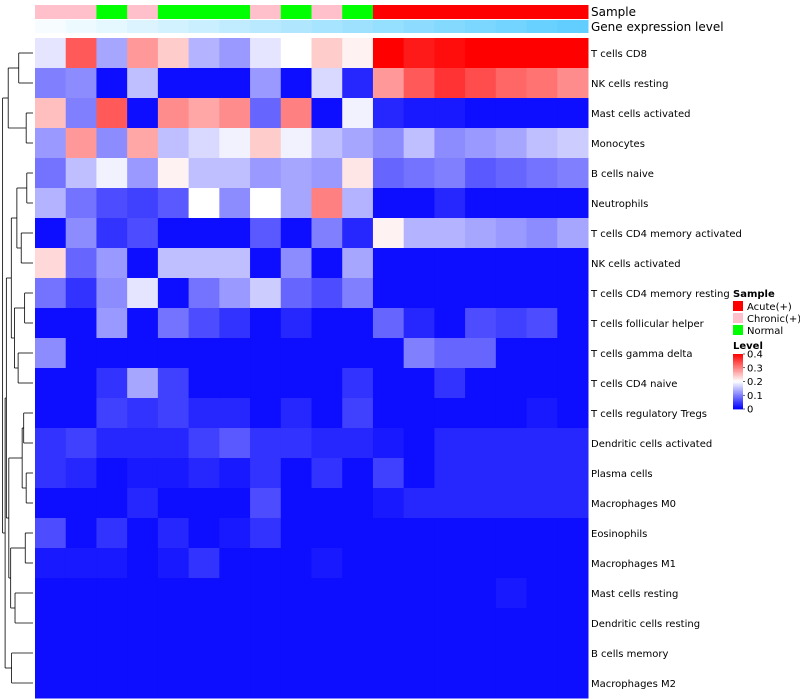 This screenshot has width=800, height=700. What do you see at coordinates (657, 27) in the screenshot?
I see `gene-expression-track-label: Gene expression level` at bounding box center [657, 27].